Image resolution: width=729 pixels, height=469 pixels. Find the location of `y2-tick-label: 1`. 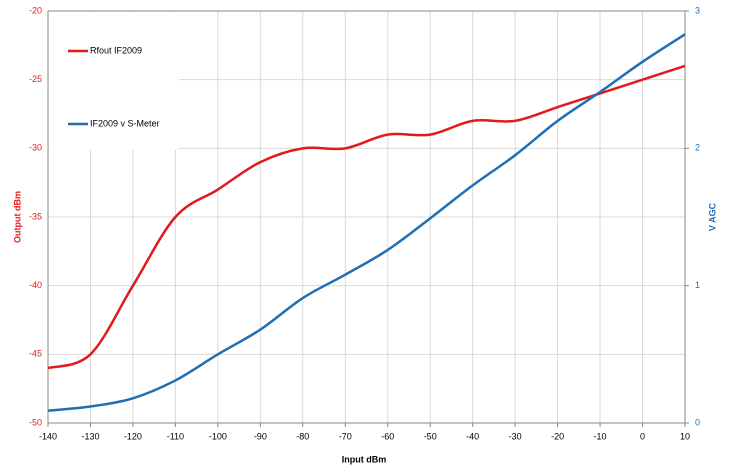

y2-tick-label: 1 is located at coordinates (697, 285).